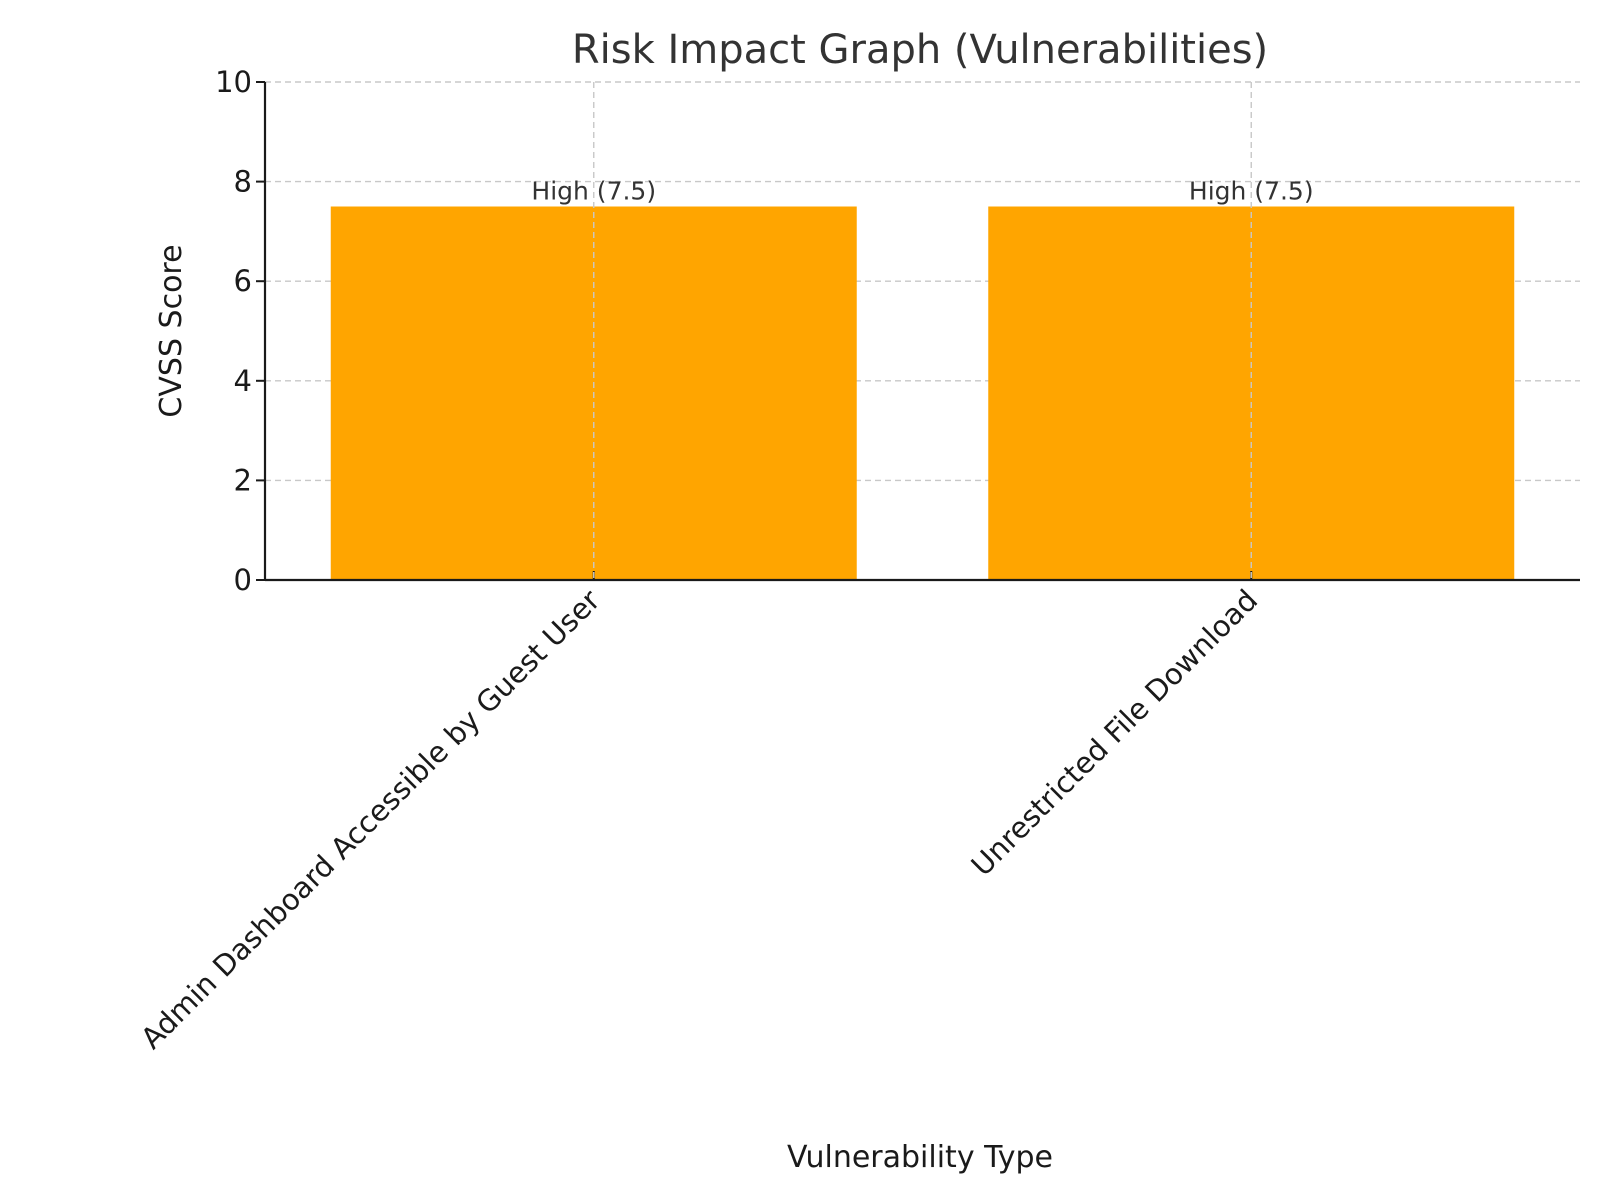 This screenshot has height=1200, width=1600. I want to click on y-tick-label-2: 4, so click(243, 381).